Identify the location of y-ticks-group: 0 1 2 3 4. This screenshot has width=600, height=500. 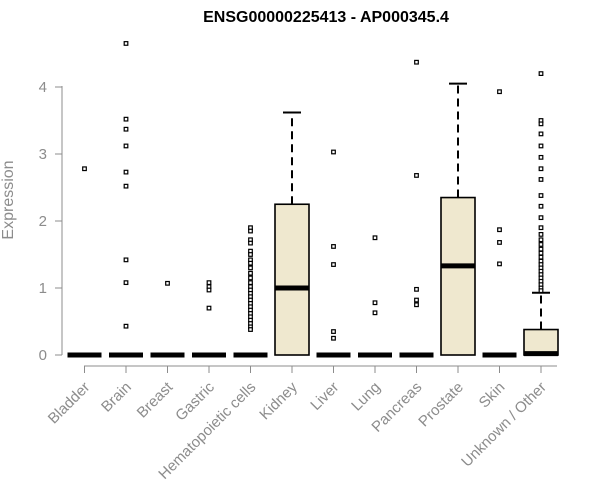
(50, 221).